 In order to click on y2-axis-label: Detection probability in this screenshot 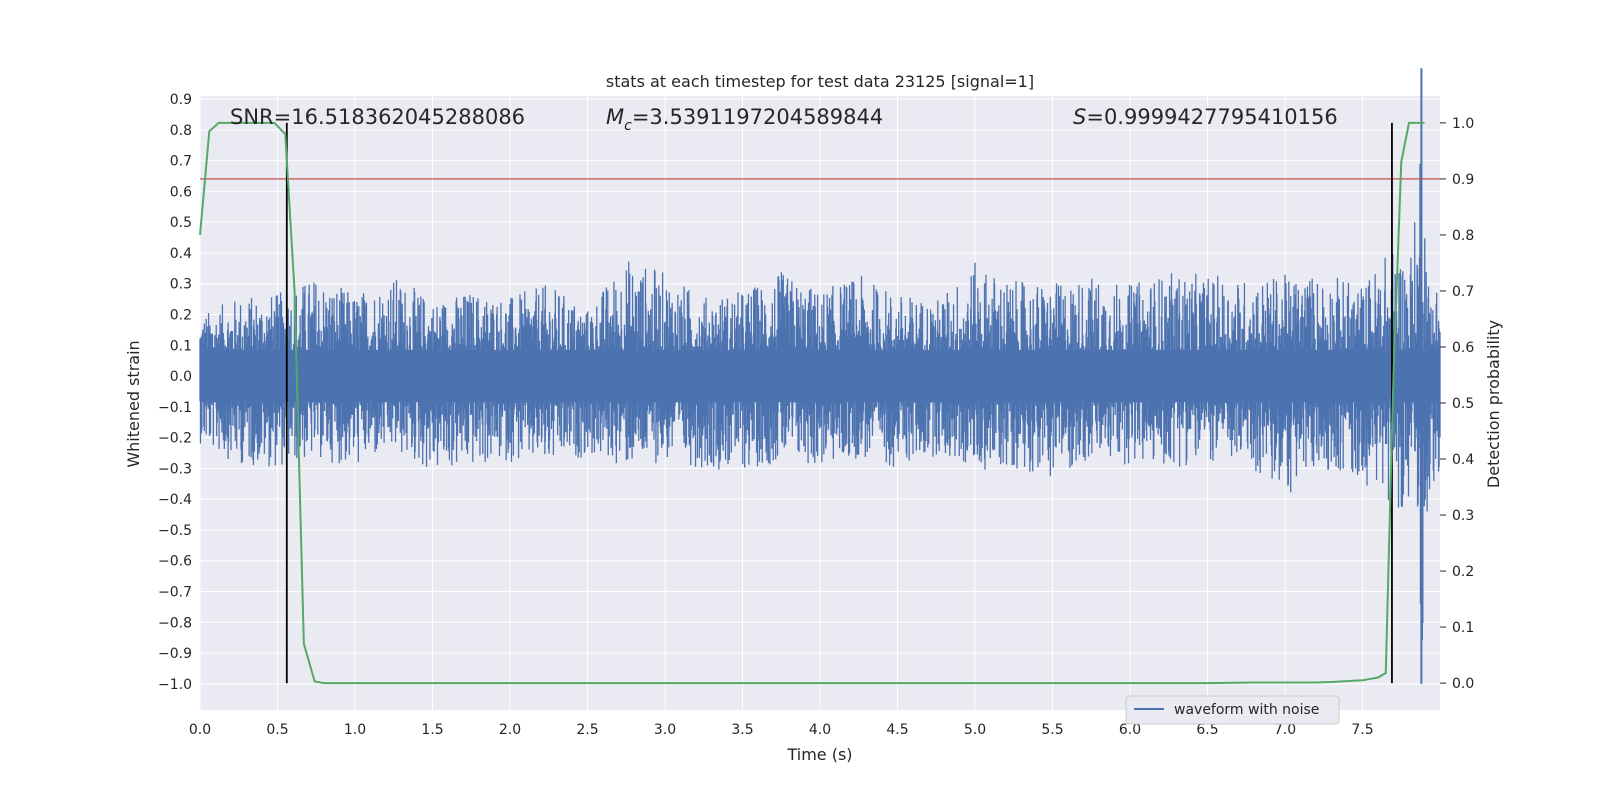, I will do `click(1493, 404)`.